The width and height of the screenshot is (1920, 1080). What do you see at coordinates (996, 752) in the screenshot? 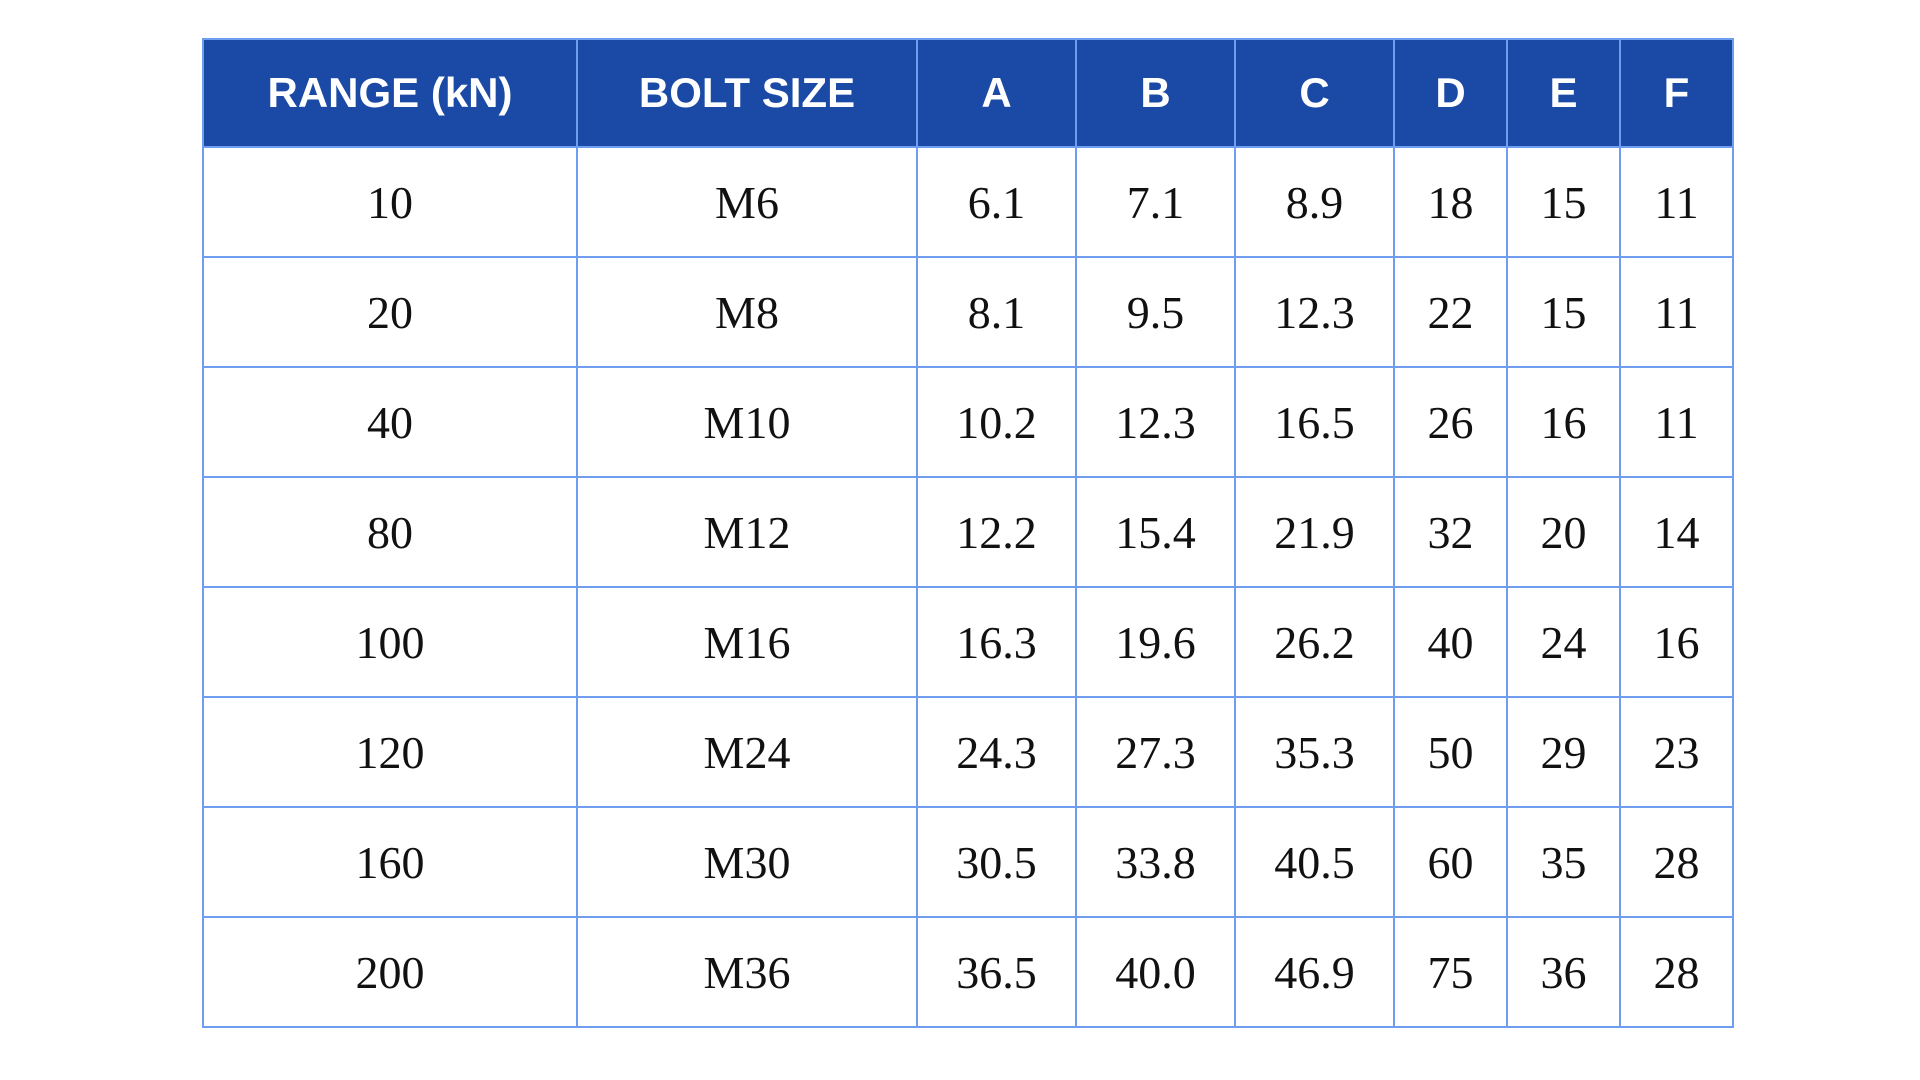
I see `cell-a: 24.3` at bounding box center [996, 752].